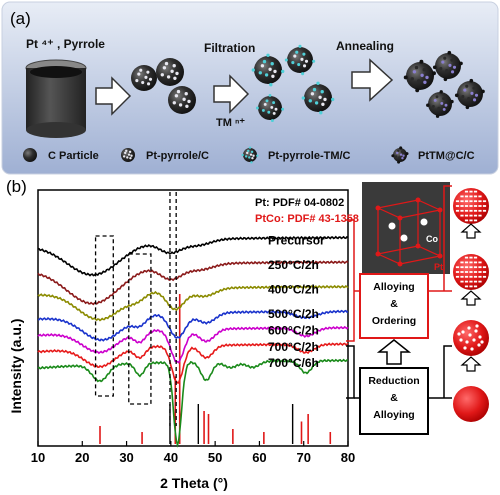 Image resolution: width=500 pixels, height=495 pixels. I want to click on series-label: 400°C/2h, so click(293, 289).